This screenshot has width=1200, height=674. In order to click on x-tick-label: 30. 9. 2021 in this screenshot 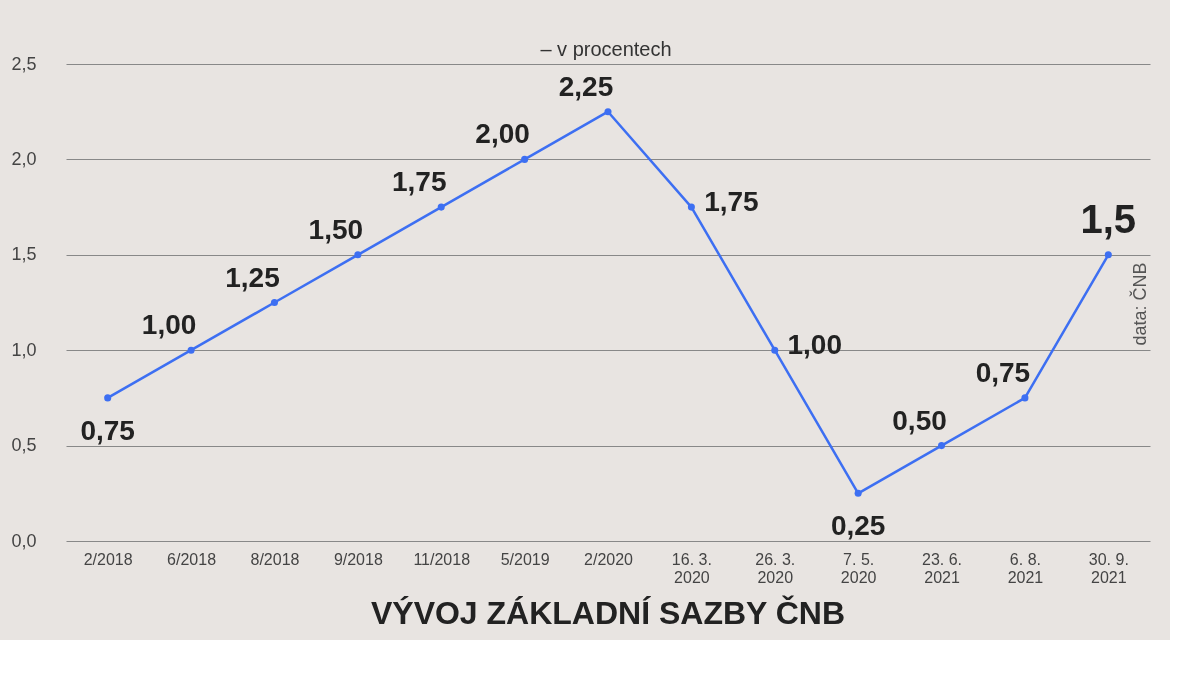, I will do `click(1108, 568)`.